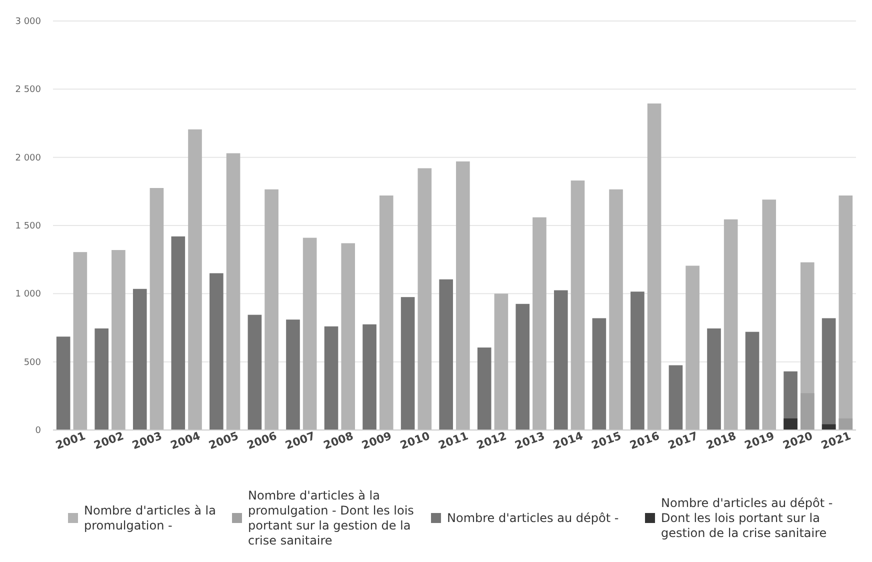  Describe the element at coordinates (28, 227) in the screenshot. I see `y-tick-label: 1 500` at that location.